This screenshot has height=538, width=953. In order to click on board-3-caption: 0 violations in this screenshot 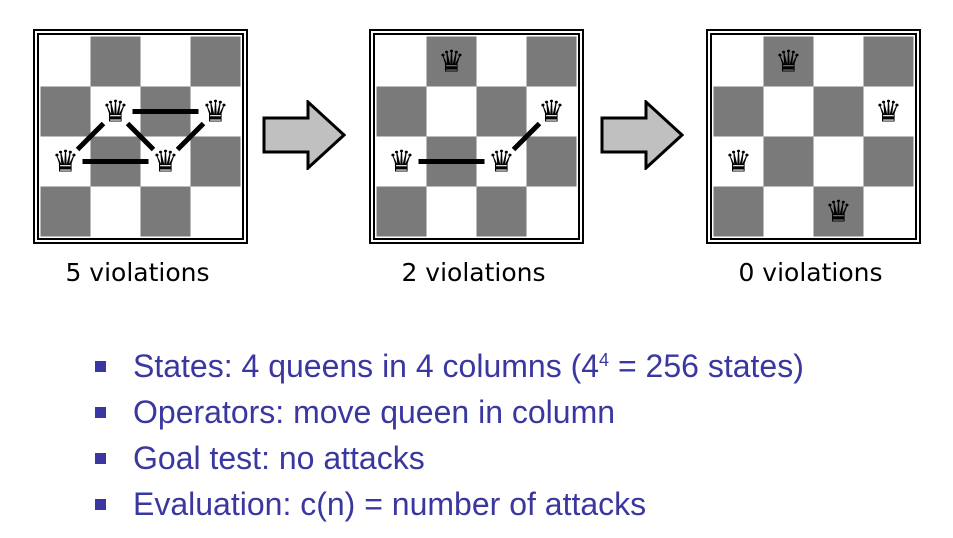, I will do `click(810, 272)`.